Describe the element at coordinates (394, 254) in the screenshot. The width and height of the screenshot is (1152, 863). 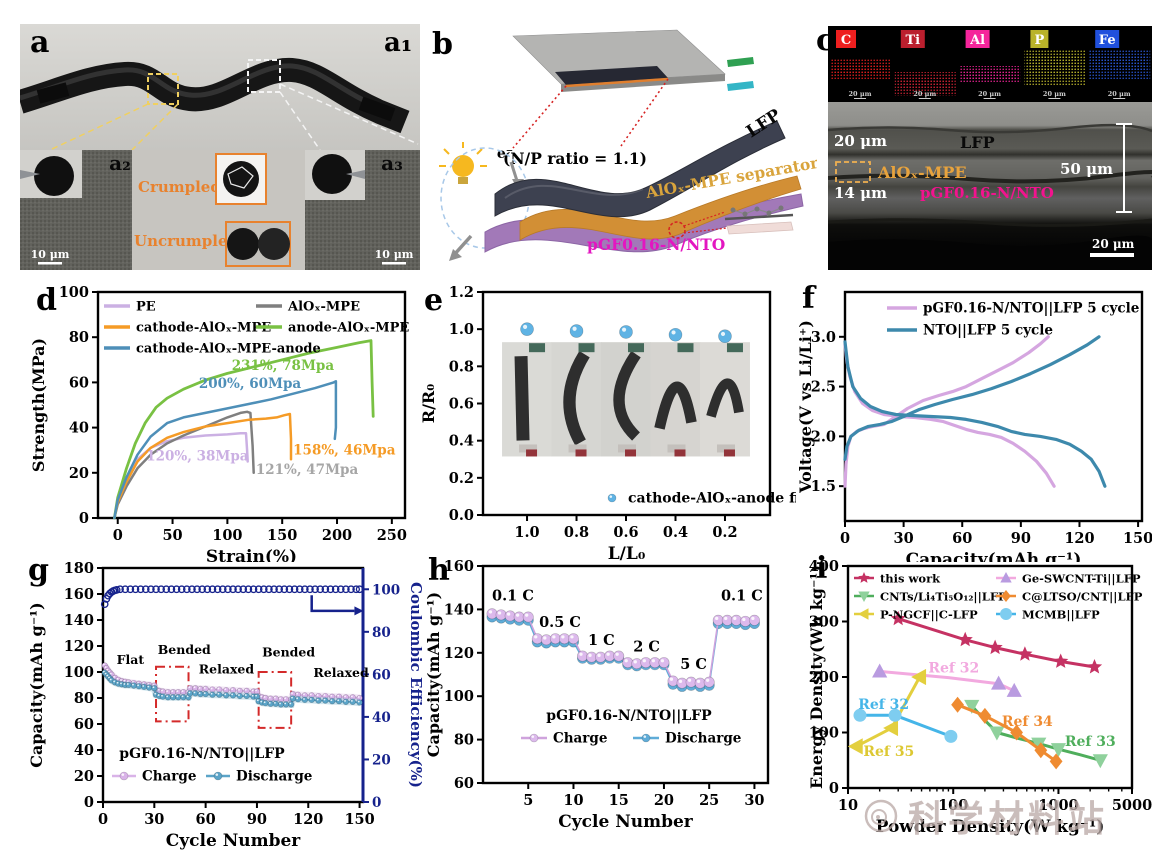
I see `scale-bar-label-right: 10 μm` at that location.